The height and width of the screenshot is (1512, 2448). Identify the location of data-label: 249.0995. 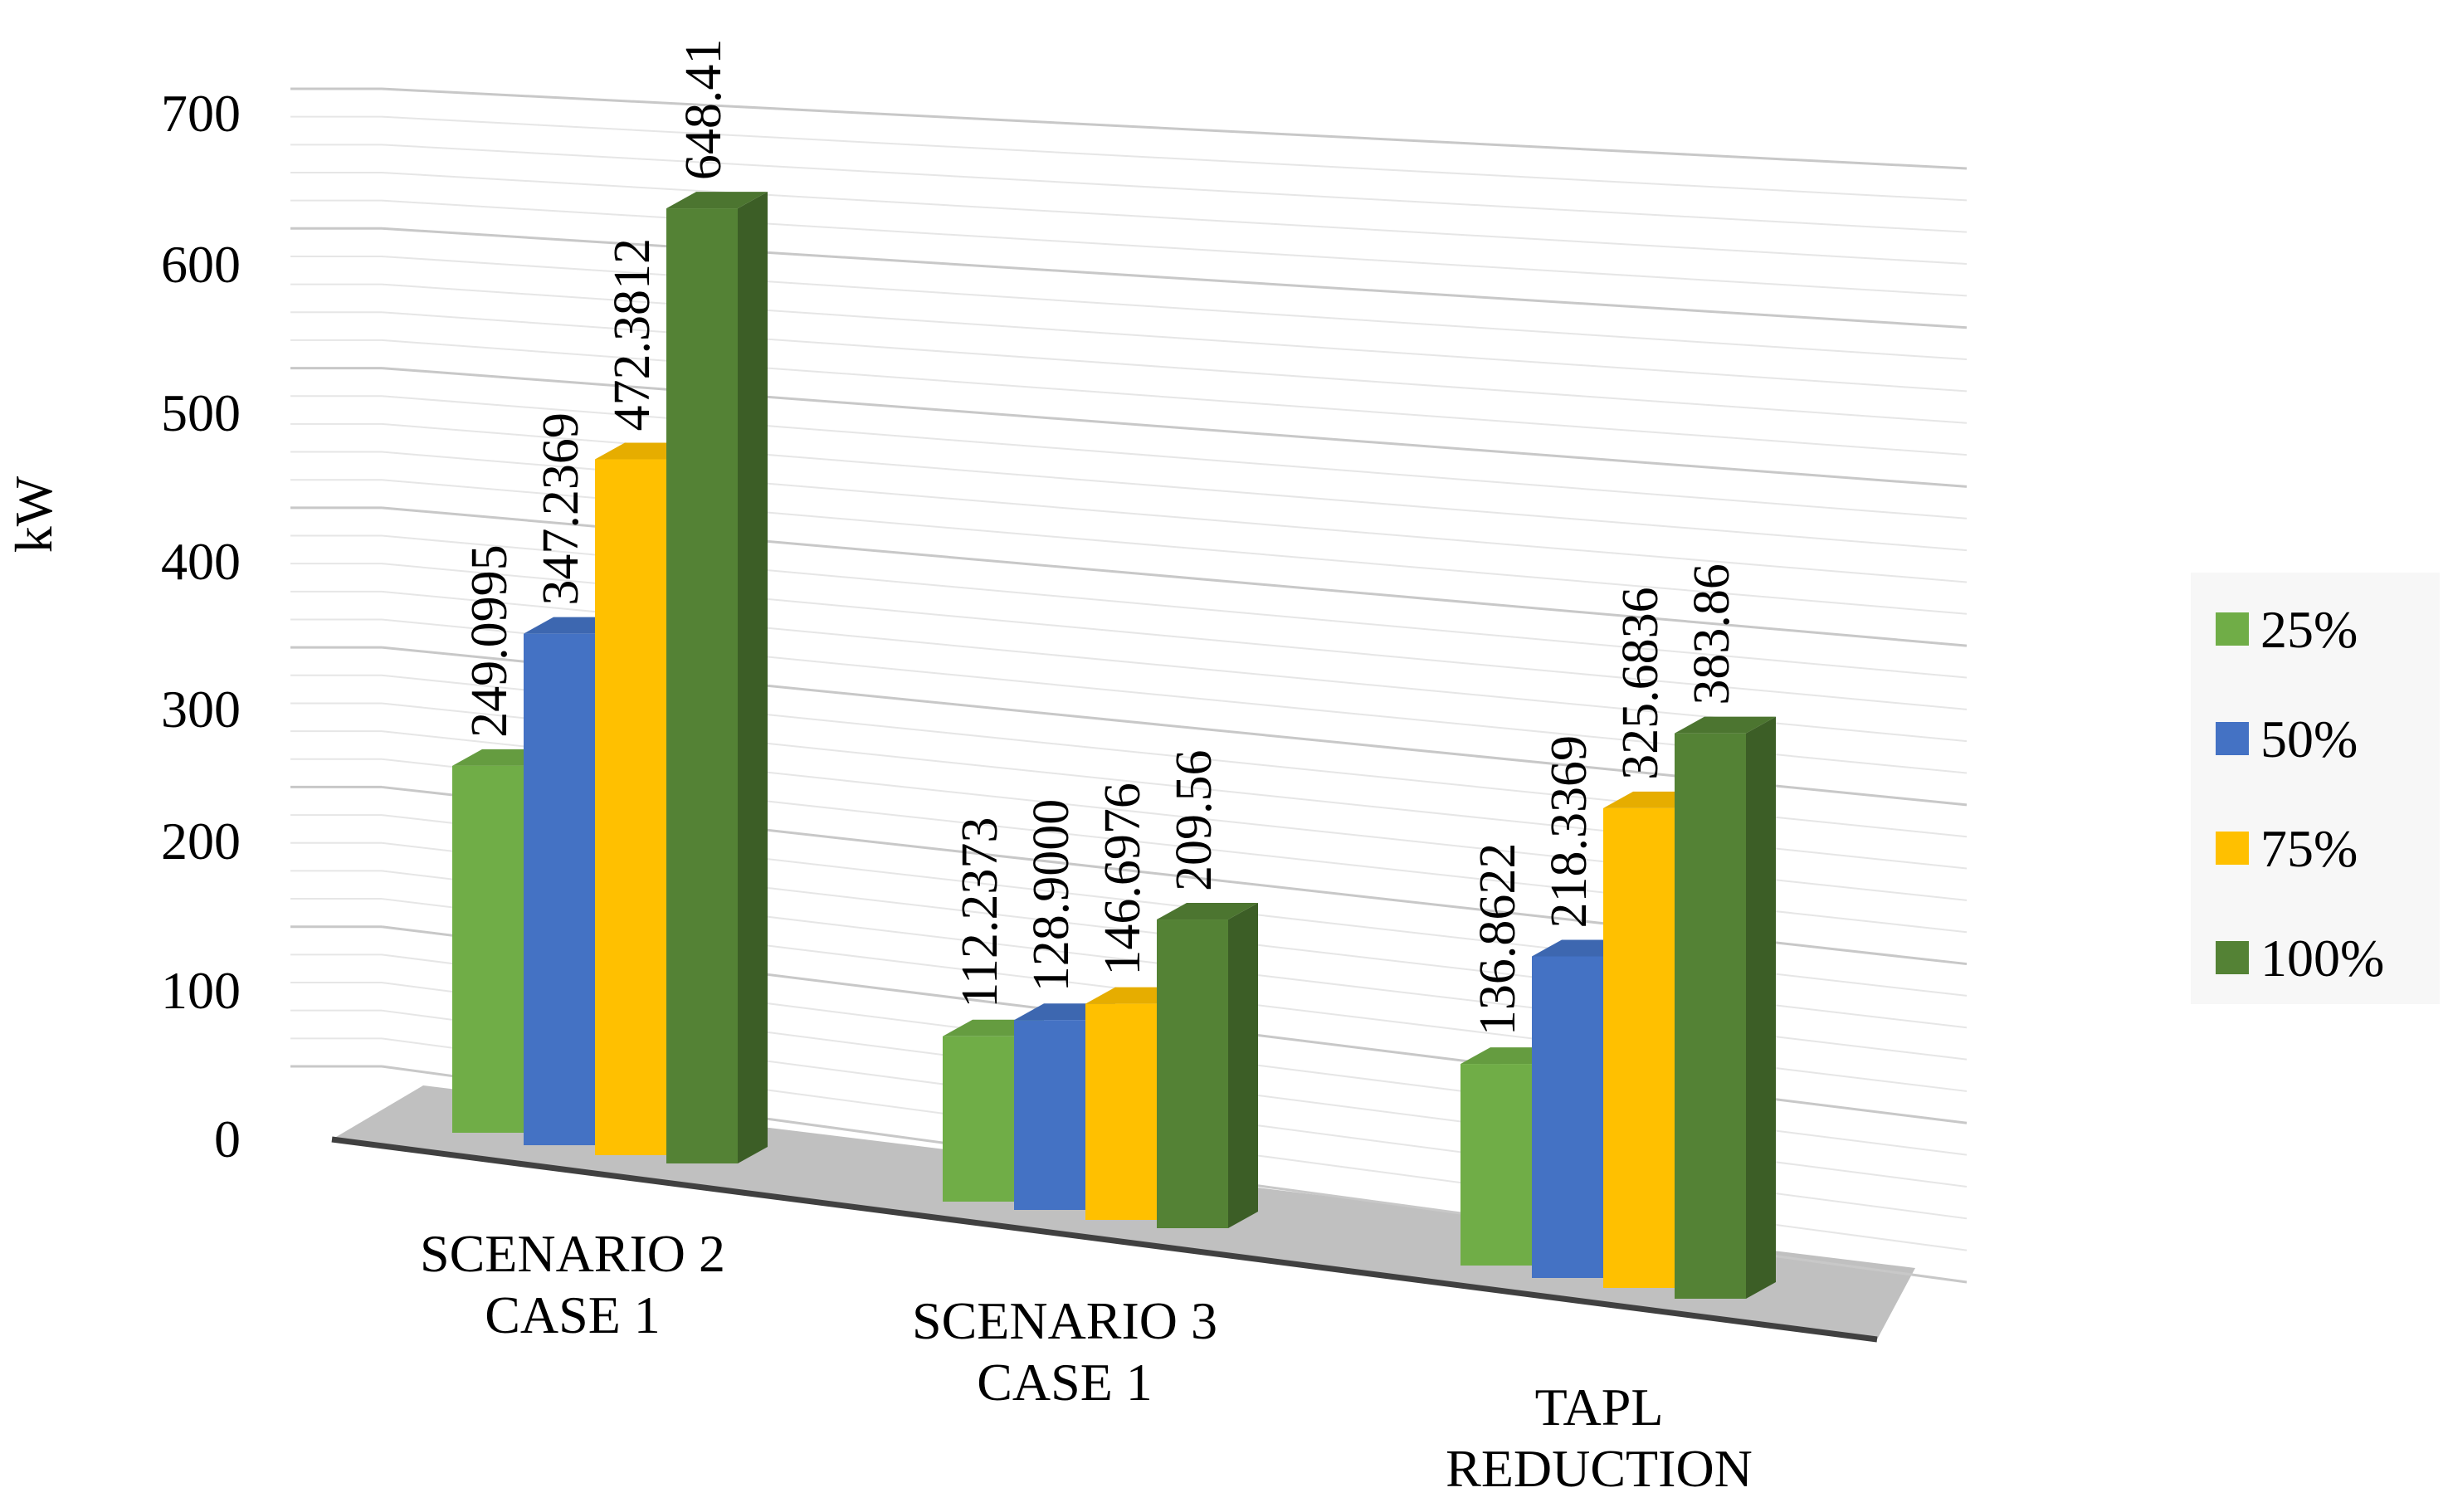
(489, 641).